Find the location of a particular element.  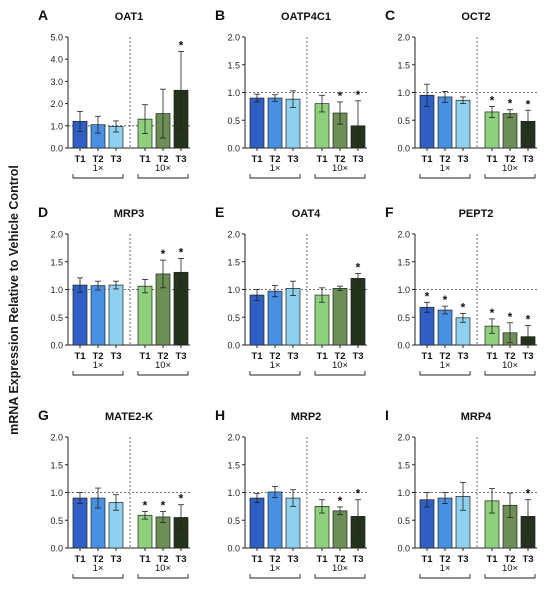

panel-title: MATE2-K is located at coordinates (129, 417).